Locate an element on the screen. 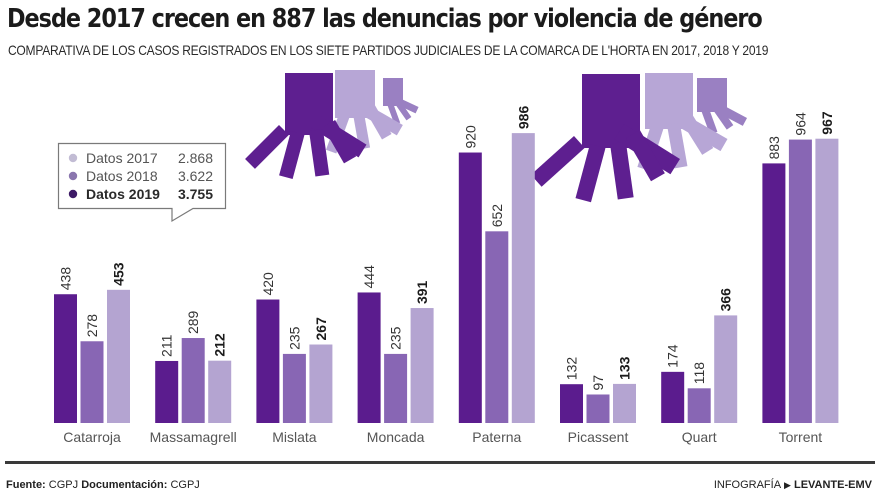 The image size is (880, 495). value-label: 267 is located at coordinates (321, 329).